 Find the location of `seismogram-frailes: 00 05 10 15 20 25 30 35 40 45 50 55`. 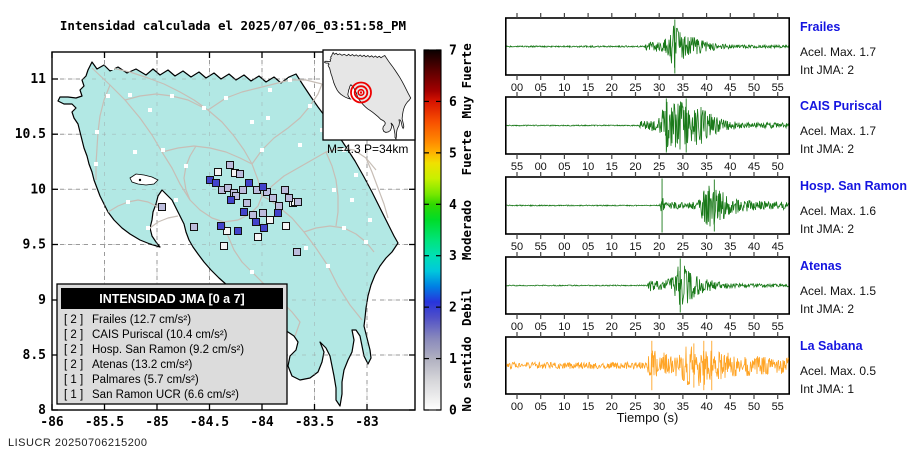

seismogram-frailes: 00 05 10 15 20 25 30 35 40 45 50 55 is located at coordinates (647, 53).